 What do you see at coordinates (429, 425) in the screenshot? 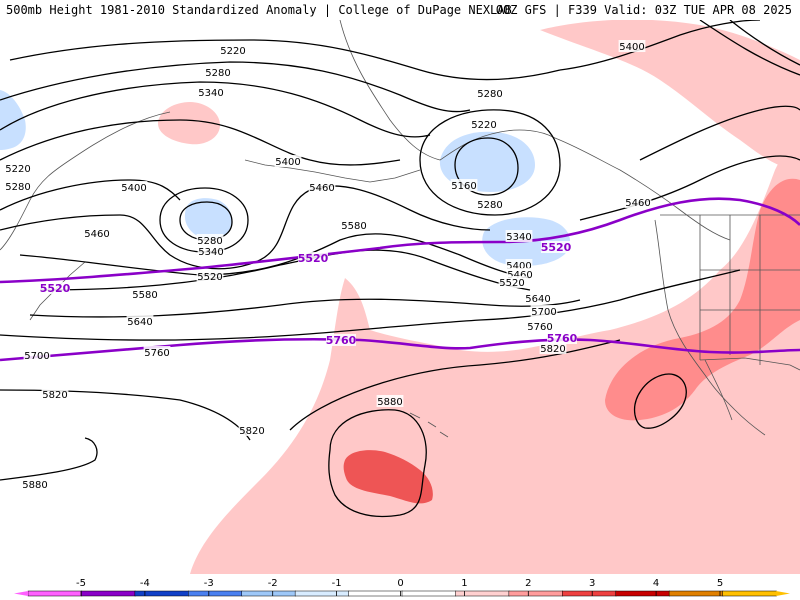
I see `coastline-hawaii` at bounding box center [429, 425].